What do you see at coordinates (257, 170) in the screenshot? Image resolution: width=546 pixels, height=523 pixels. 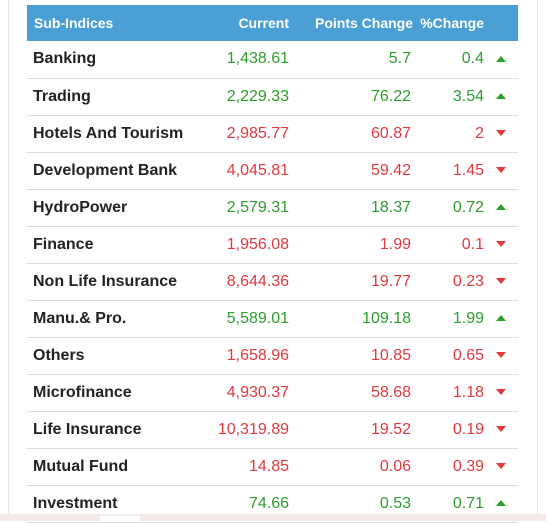 I see `current-value: 4,045.81` at bounding box center [257, 170].